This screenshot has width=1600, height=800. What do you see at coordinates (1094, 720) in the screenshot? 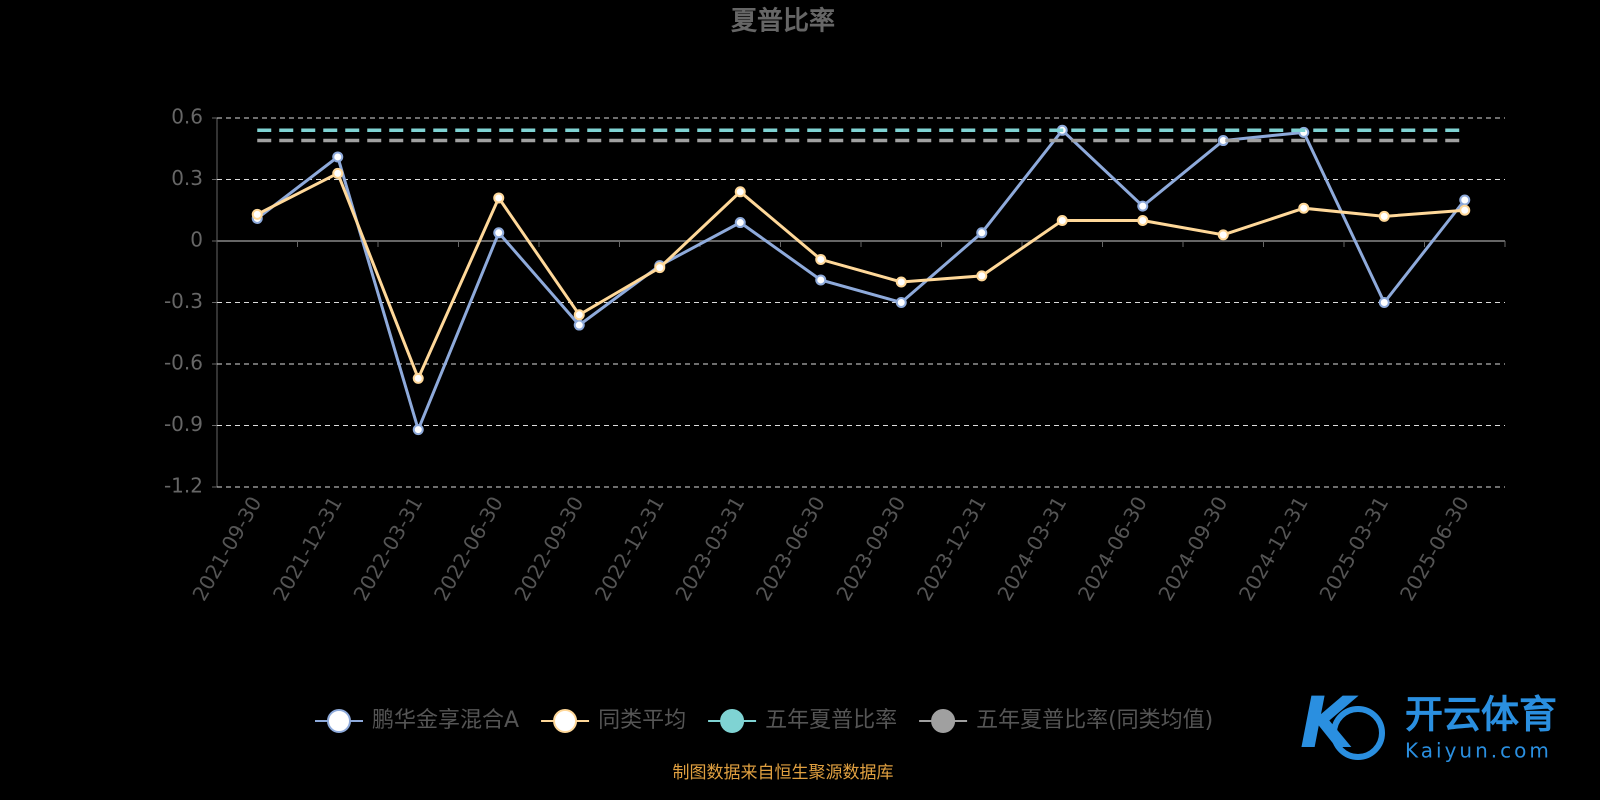
I see `legend-label: 五年夏普比率(同类均值)` at bounding box center [1094, 720].